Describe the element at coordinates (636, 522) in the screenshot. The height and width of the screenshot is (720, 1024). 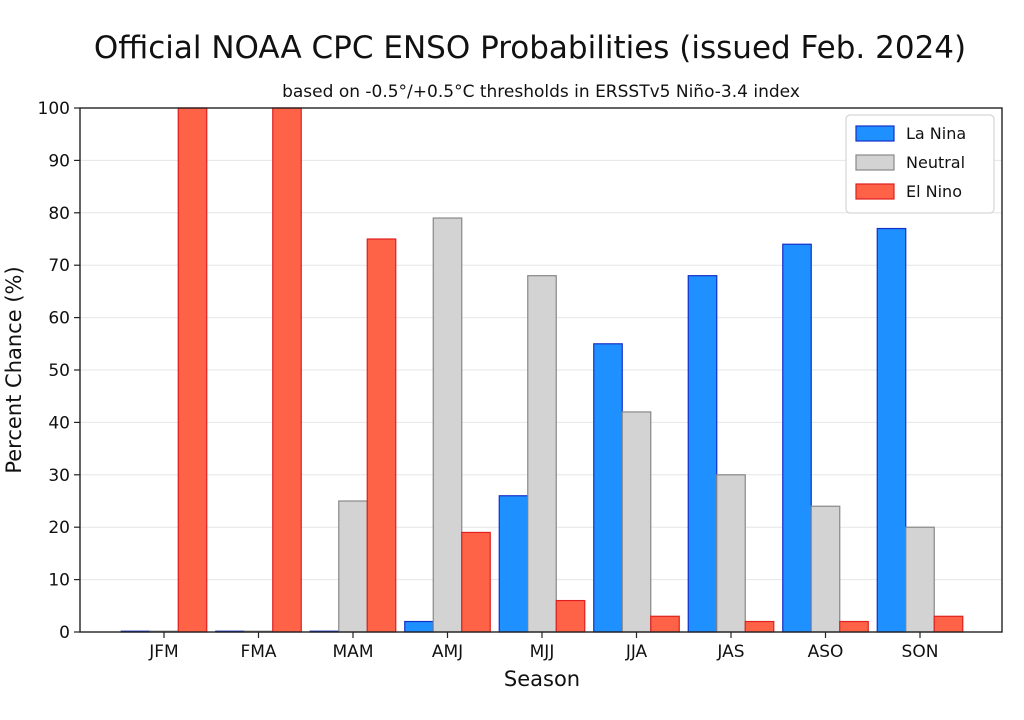
I see `bar-neutral-jja` at that location.